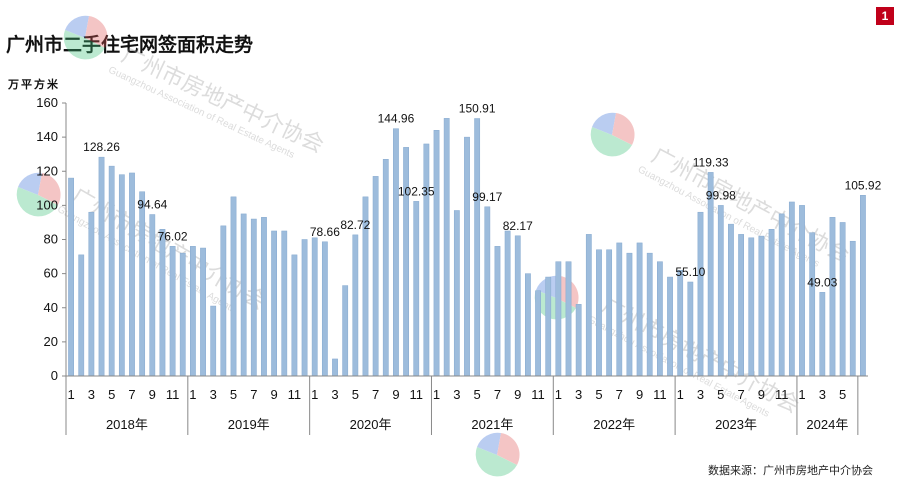  What do you see at coordinates (101, 147) in the screenshot?
I see `data-label: 128.26` at bounding box center [101, 147].